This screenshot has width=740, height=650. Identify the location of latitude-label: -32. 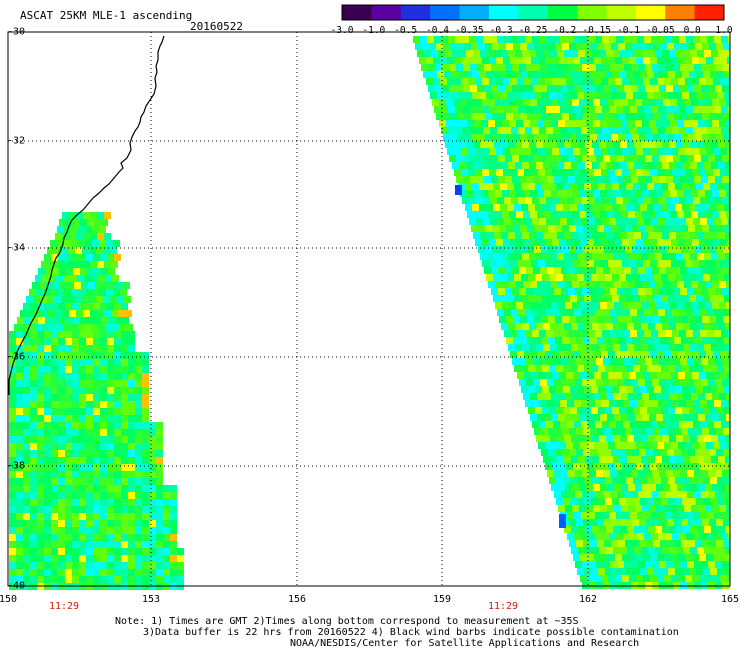
(16, 141).